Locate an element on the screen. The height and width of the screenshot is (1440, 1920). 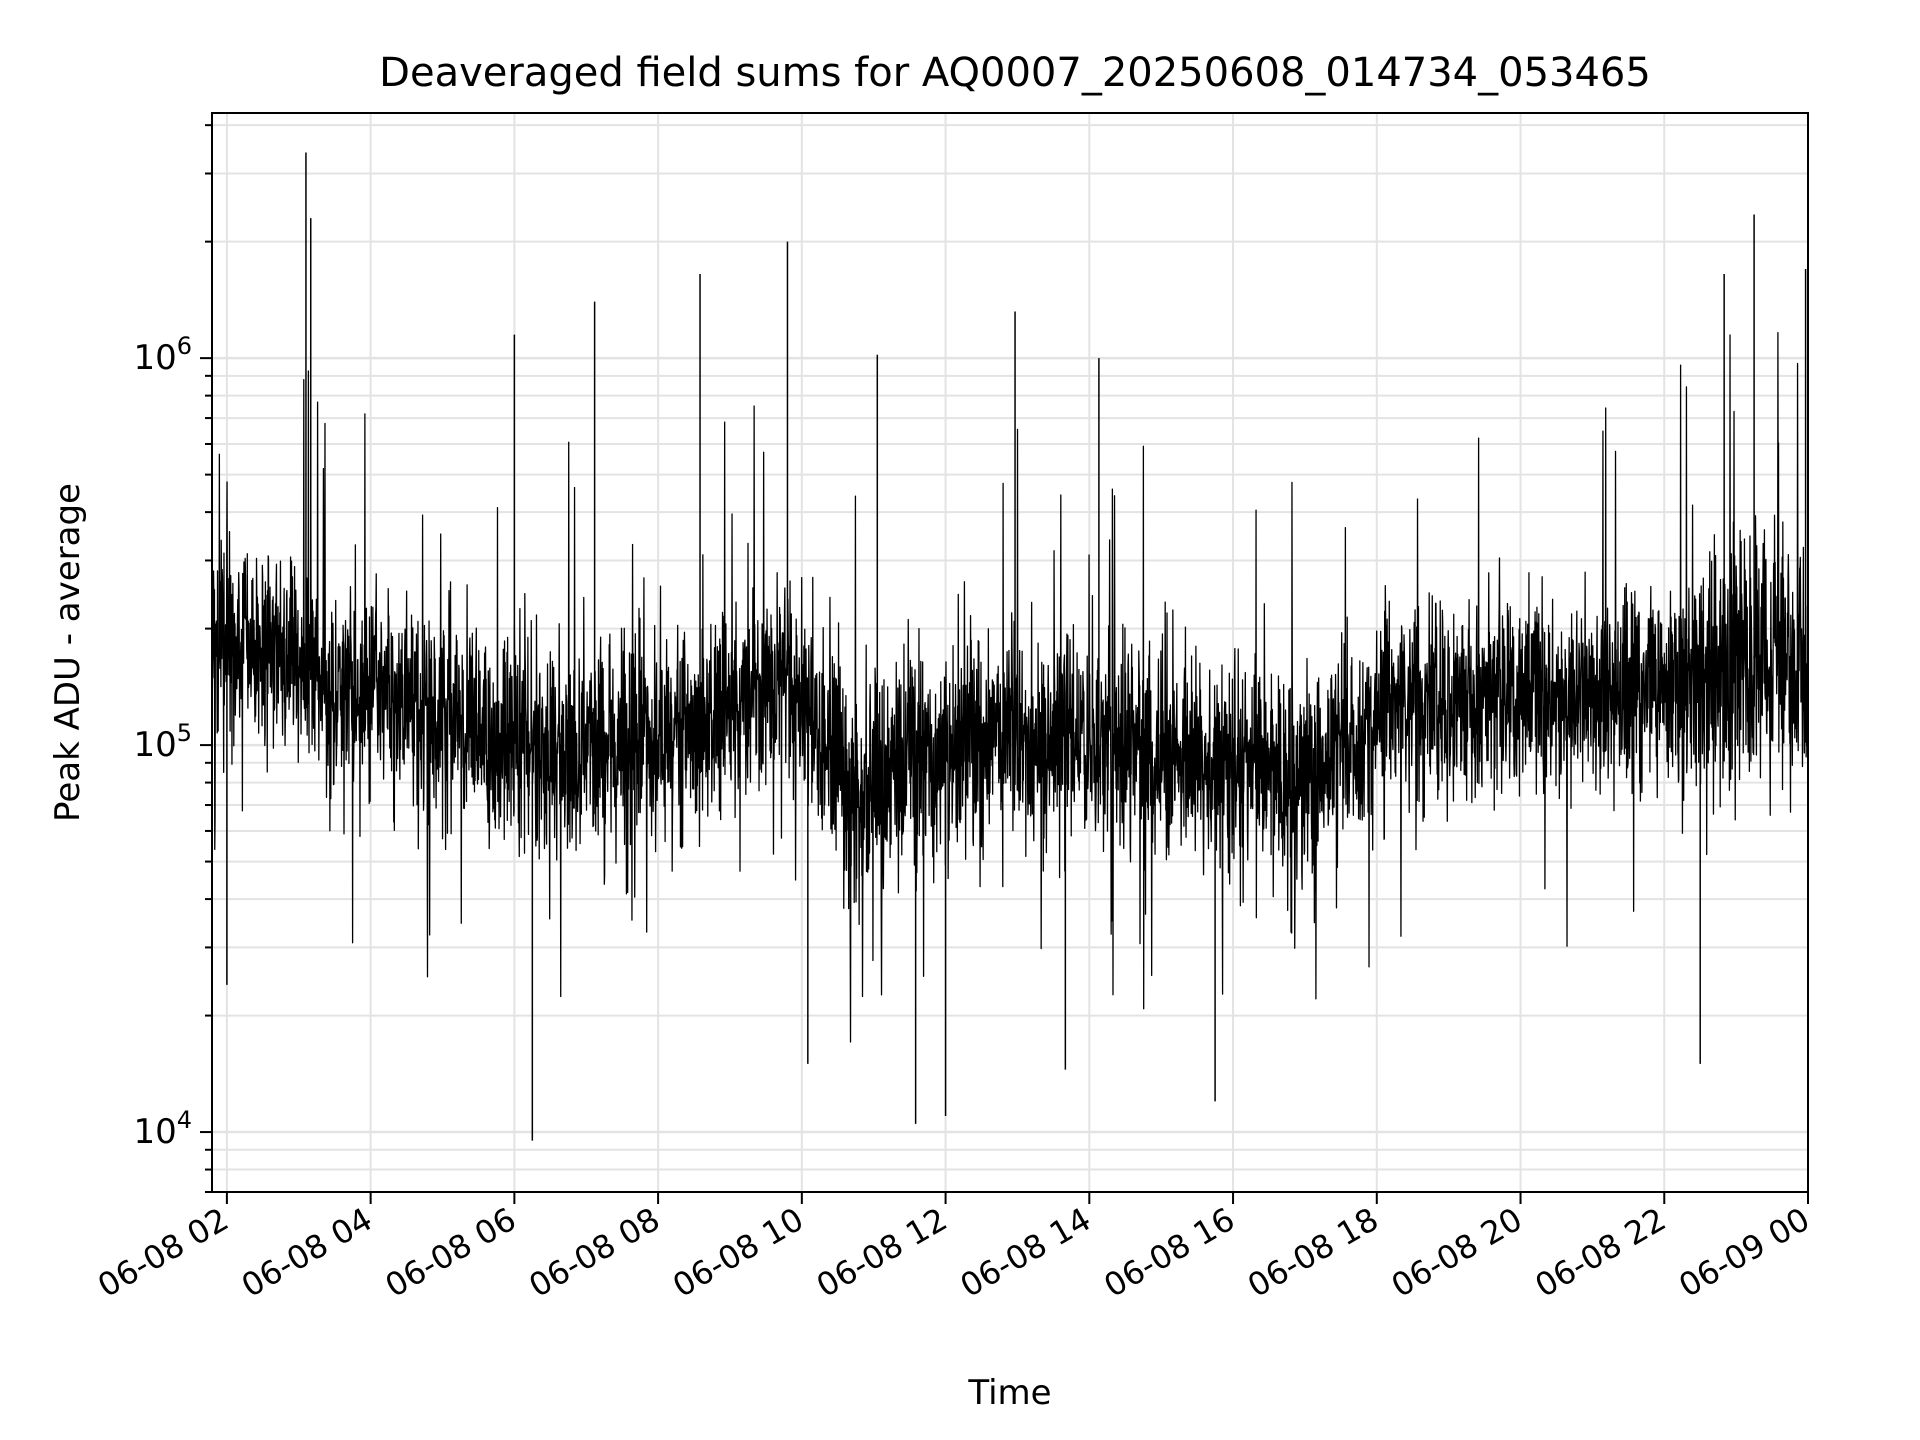
y-axis-label: Peak ADU - average is located at coordinates (68, 652).